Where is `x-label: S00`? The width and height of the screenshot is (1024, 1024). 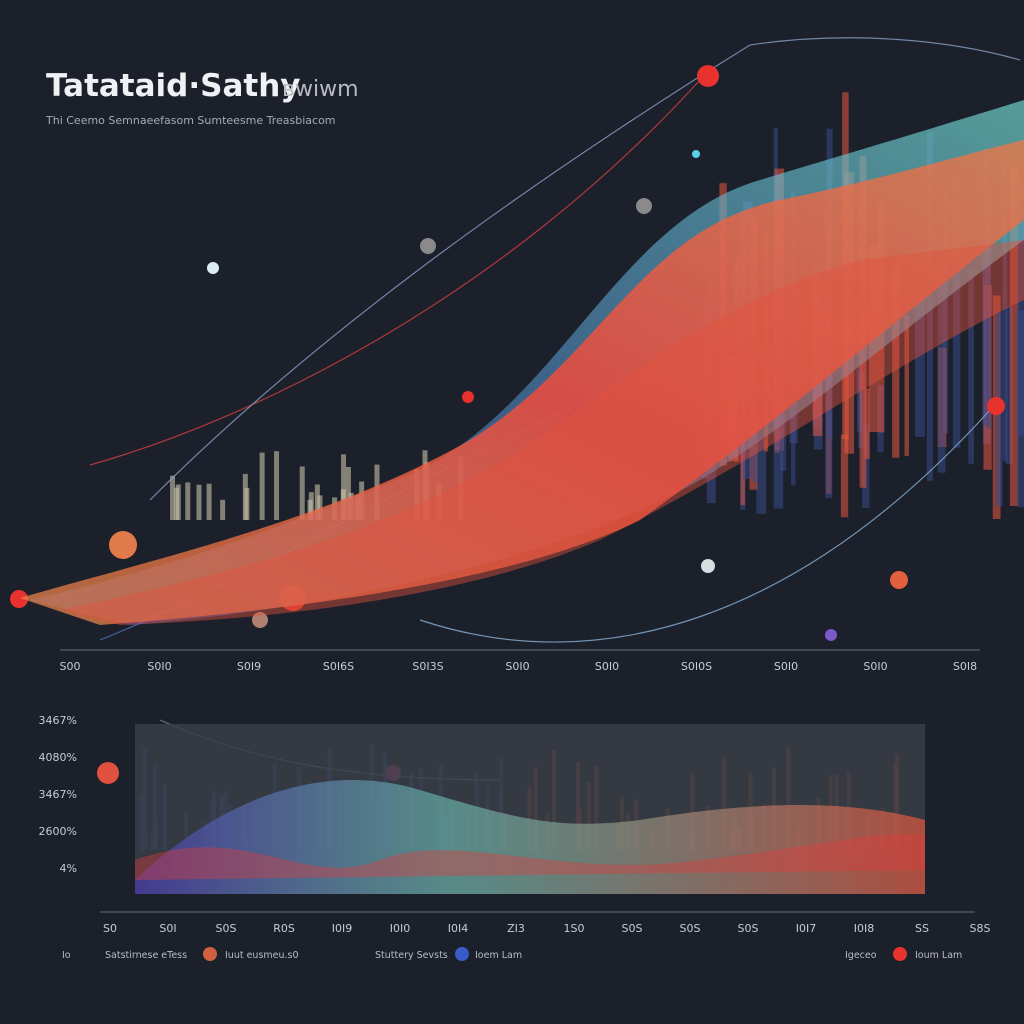 x-label: S00 is located at coordinates (70, 666).